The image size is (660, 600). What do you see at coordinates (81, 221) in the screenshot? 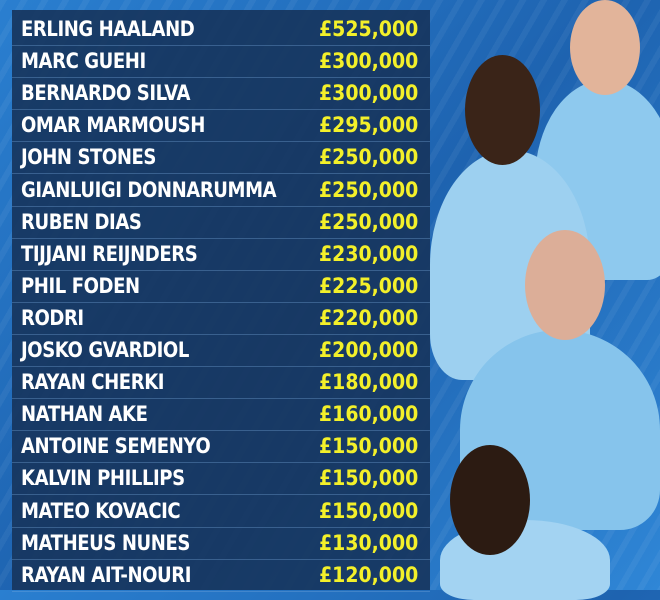
I see `player-name: RUBEN DIAS` at bounding box center [81, 221].